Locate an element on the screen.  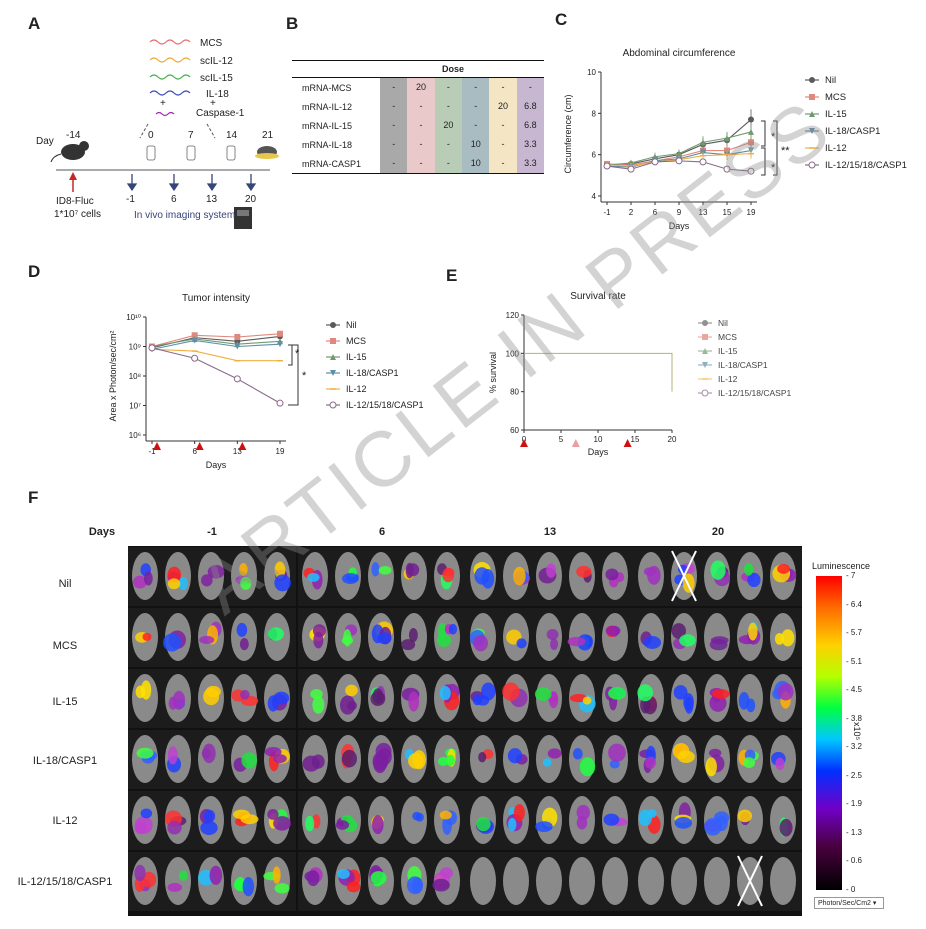
significance-brackets: ** is located at coordinates (297, 375).